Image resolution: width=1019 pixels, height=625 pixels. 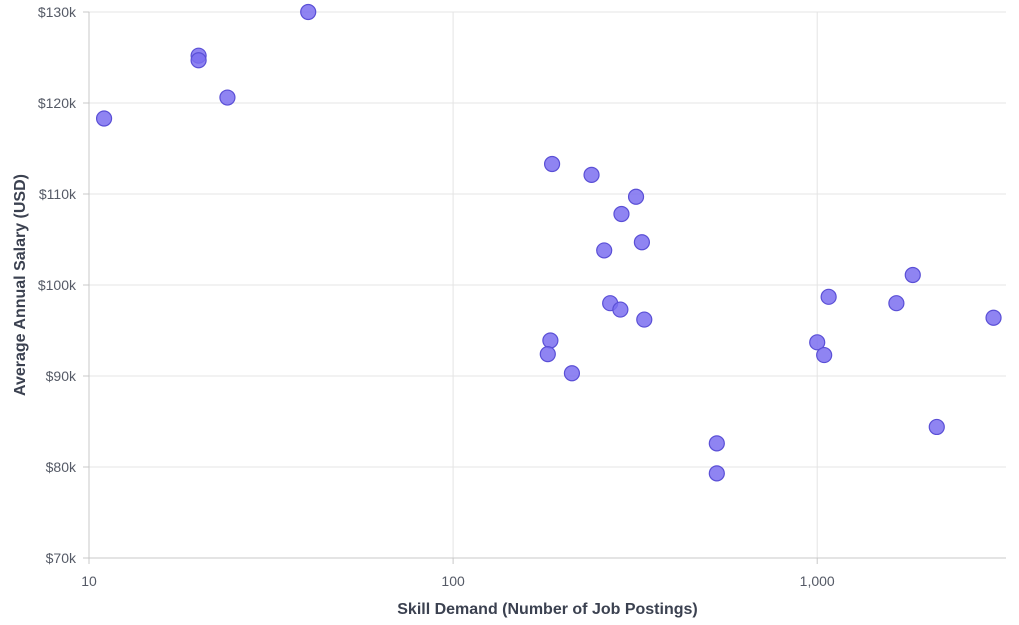 I want to click on y-axis-title: Average Annual Salary (USD), so click(x=20, y=285).